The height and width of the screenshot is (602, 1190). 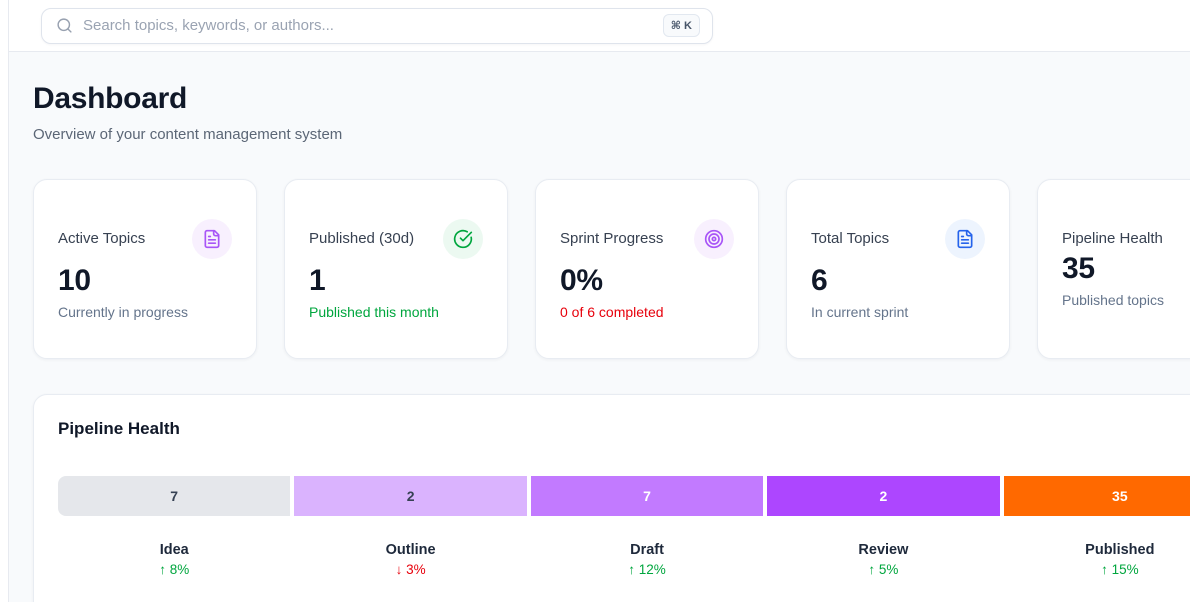 I want to click on stat-value: 0%, so click(x=581, y=280).